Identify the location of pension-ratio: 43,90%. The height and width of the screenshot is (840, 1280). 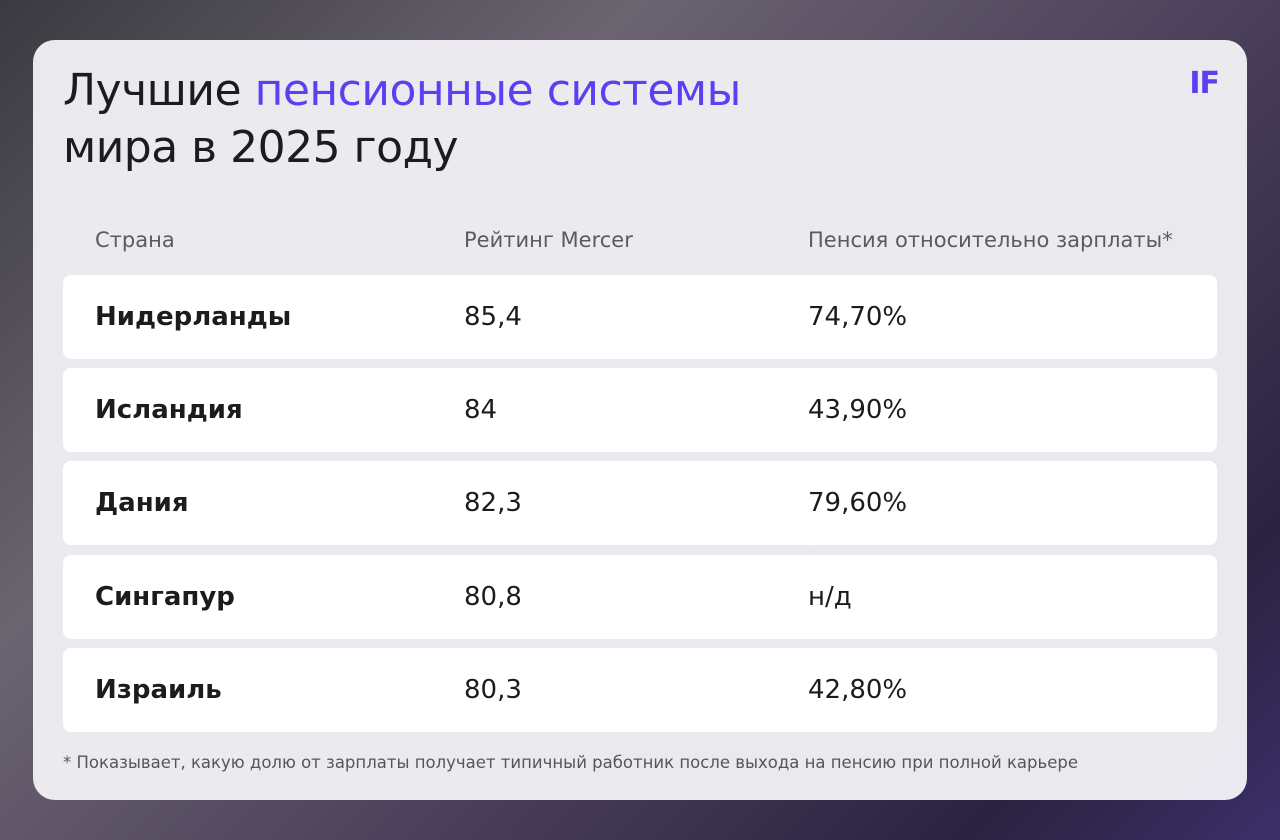
(858, 410).